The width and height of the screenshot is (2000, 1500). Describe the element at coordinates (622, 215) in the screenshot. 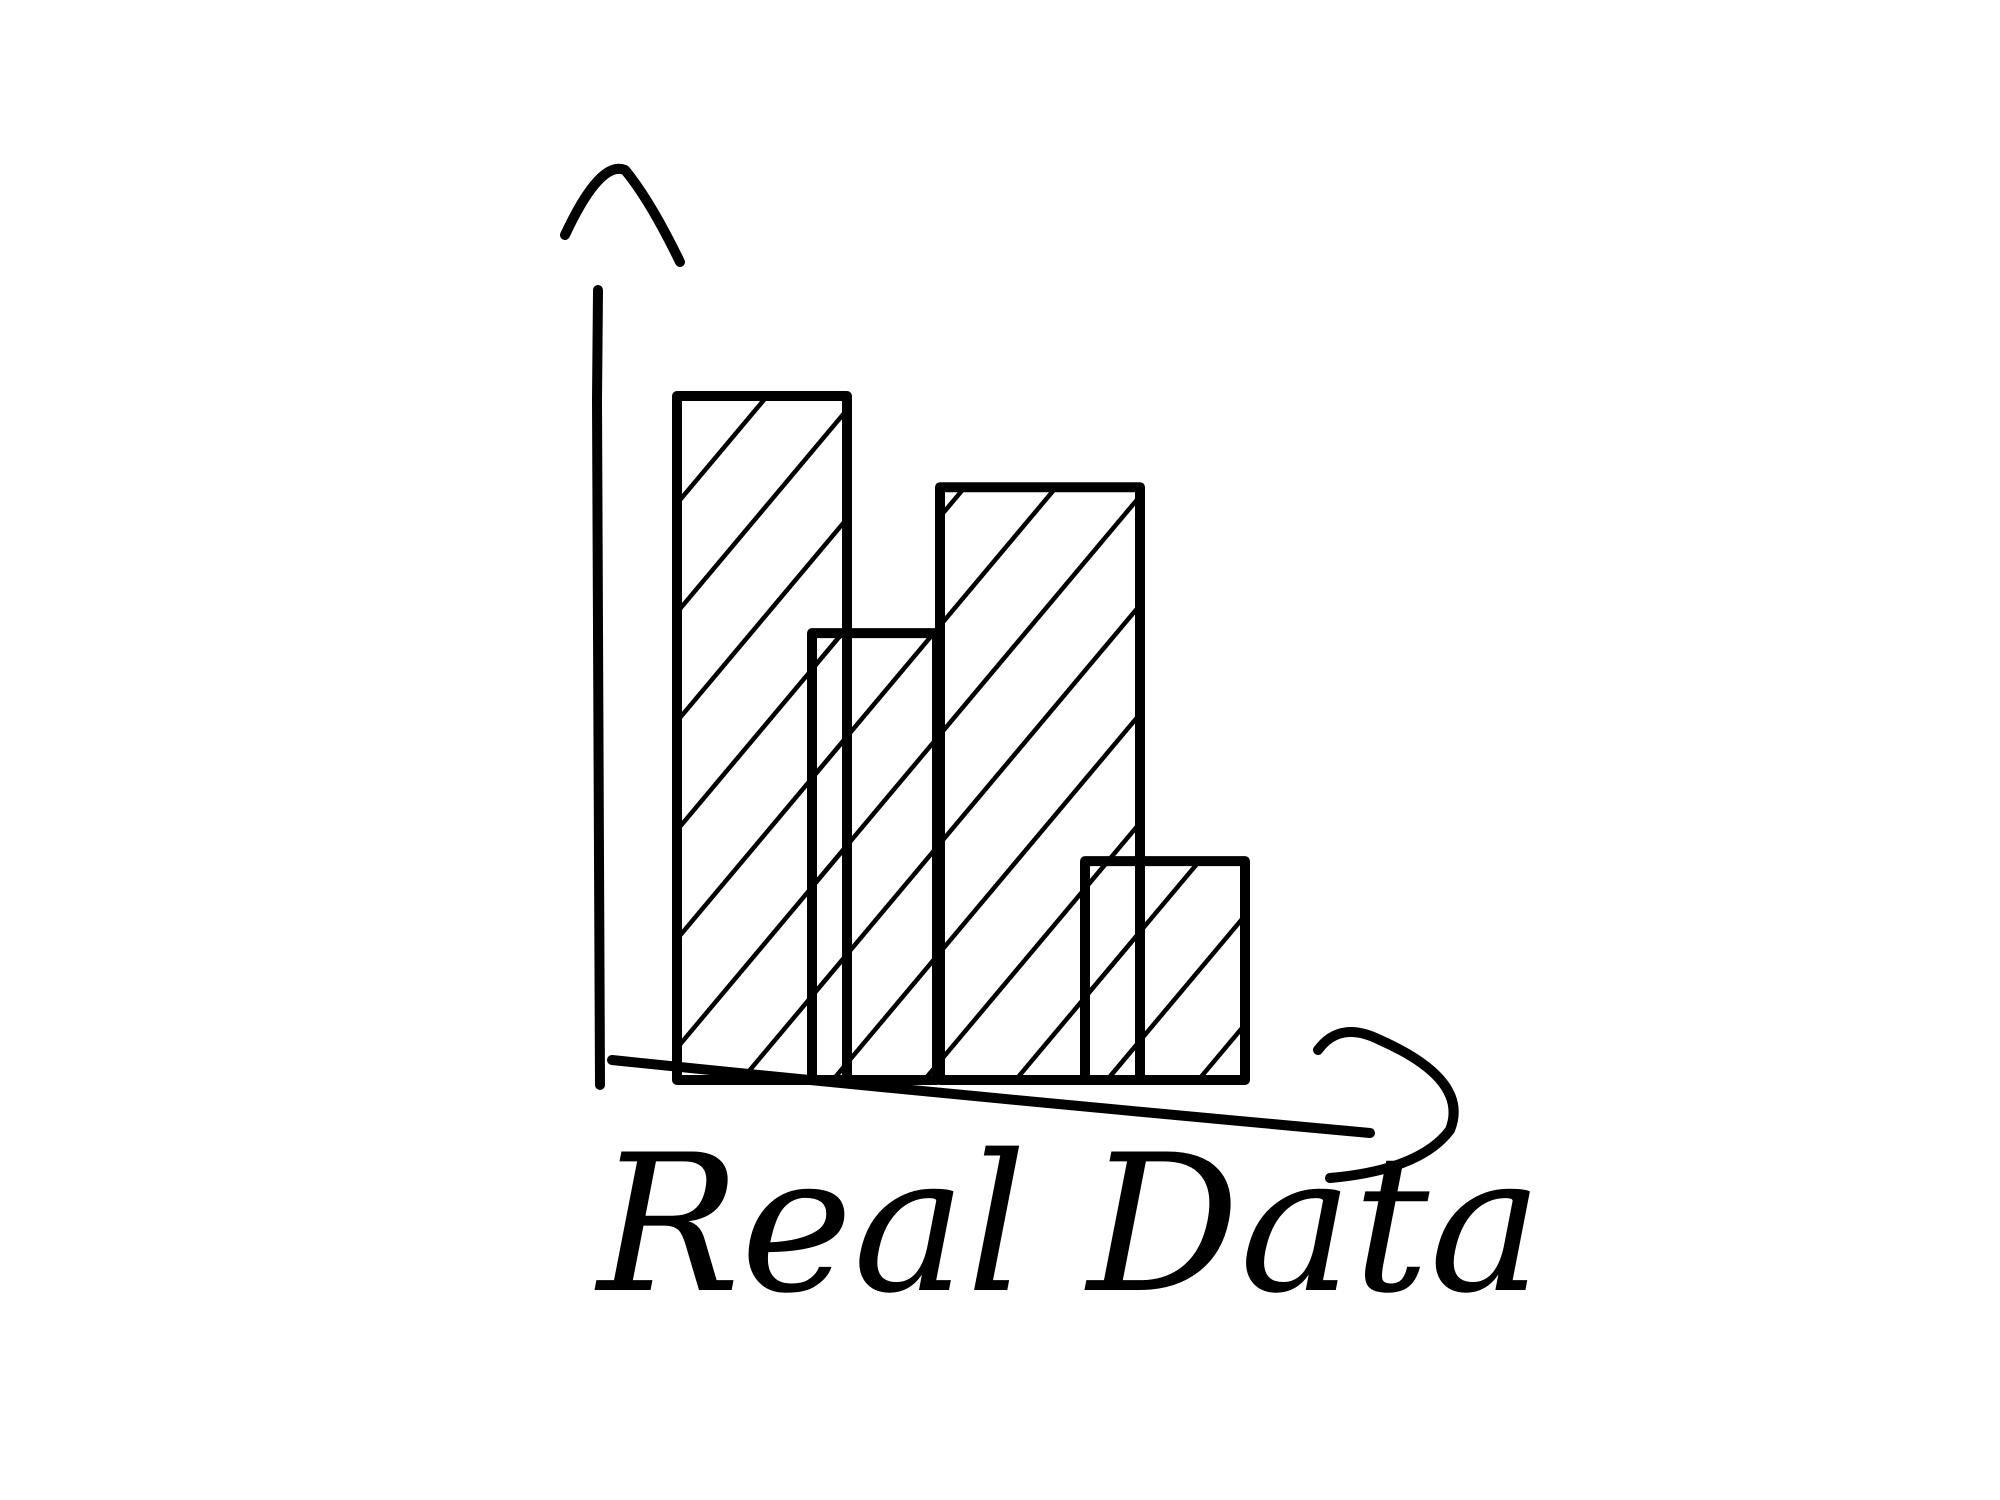

I see `y-axis-arrow` at that location.